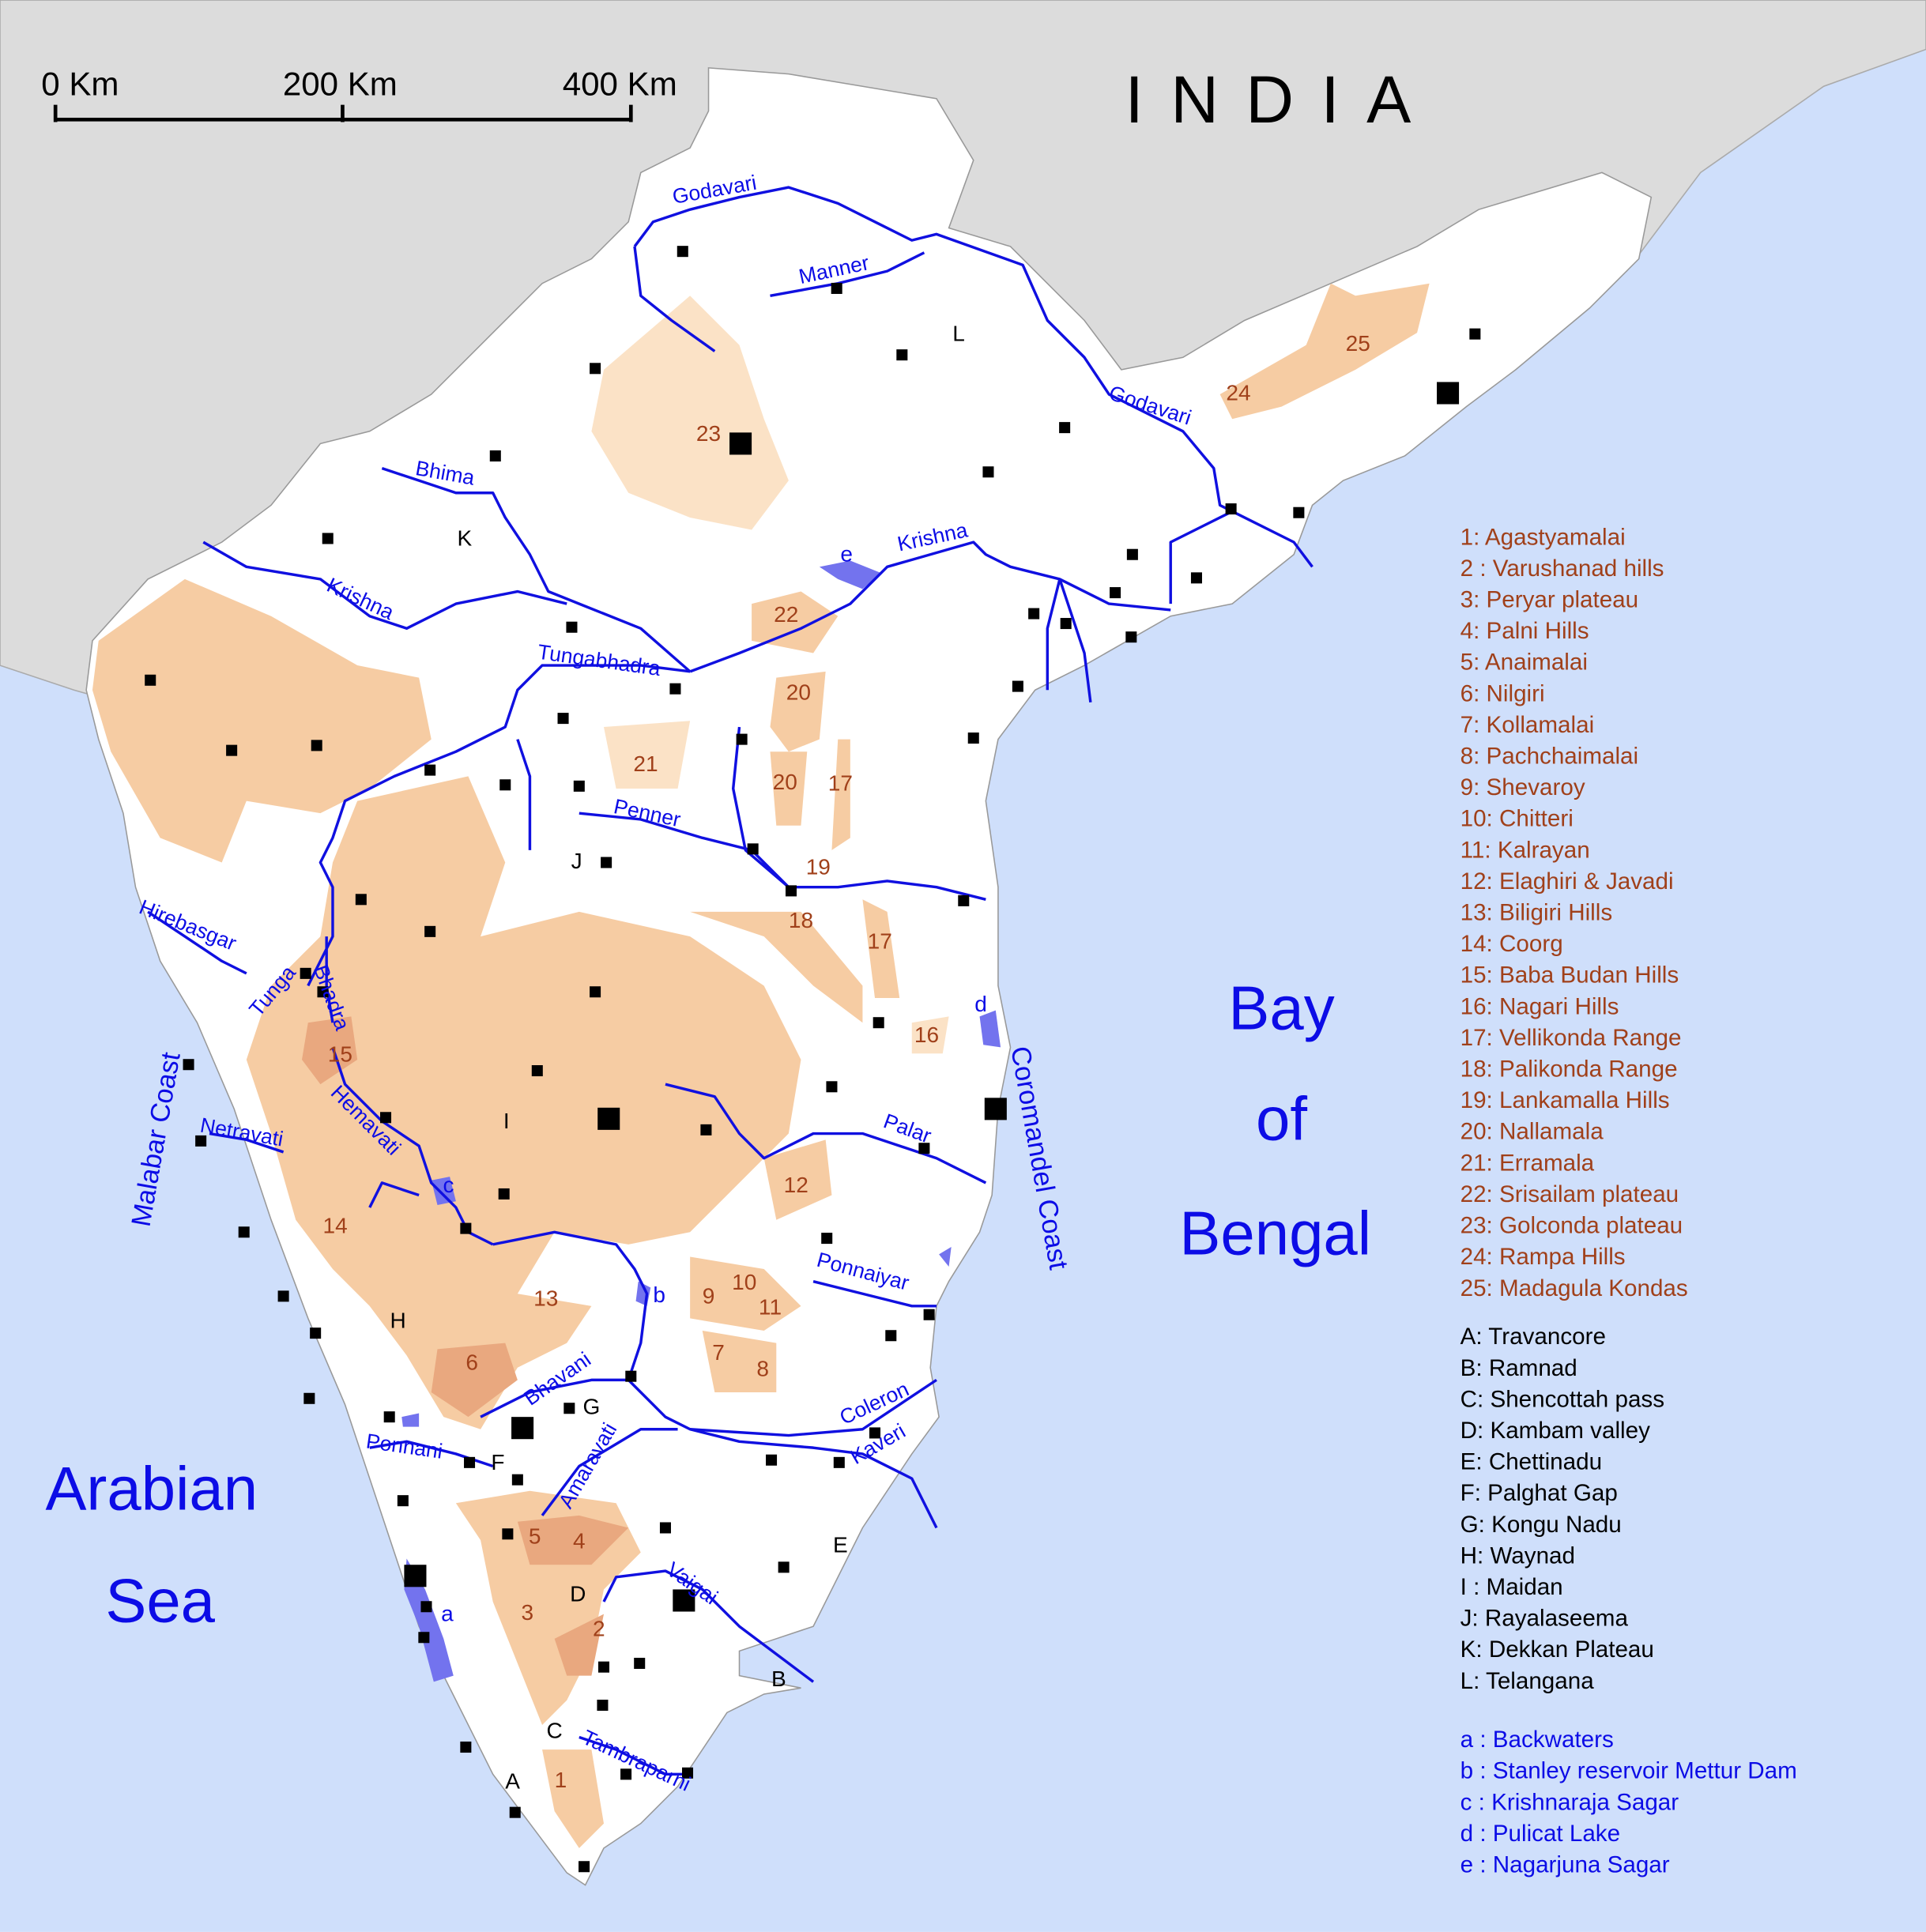  Describe the element at coordinates (1358, 343) in the screenshot. I see `hill-label: 25` at that location.